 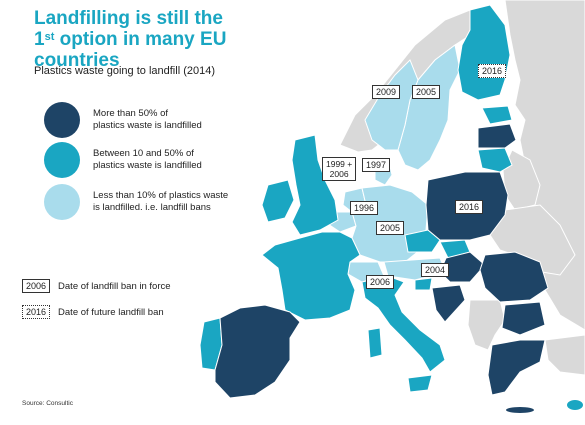 I want to click on legend-swatch-high, so click(x=62, y=120).